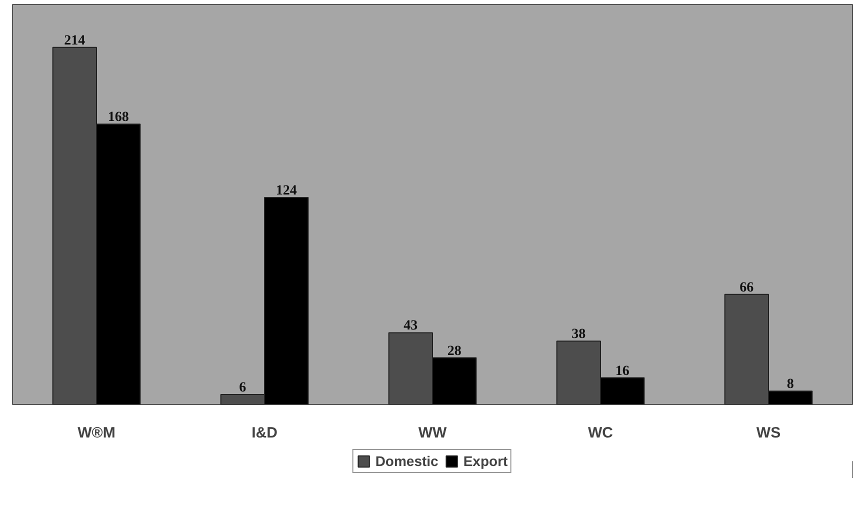 The width and height of the screenshot is (863, 528). Describe the element at coordinates (601, 433) in the screenshot. I see `x-tick-label: WC` at that location.